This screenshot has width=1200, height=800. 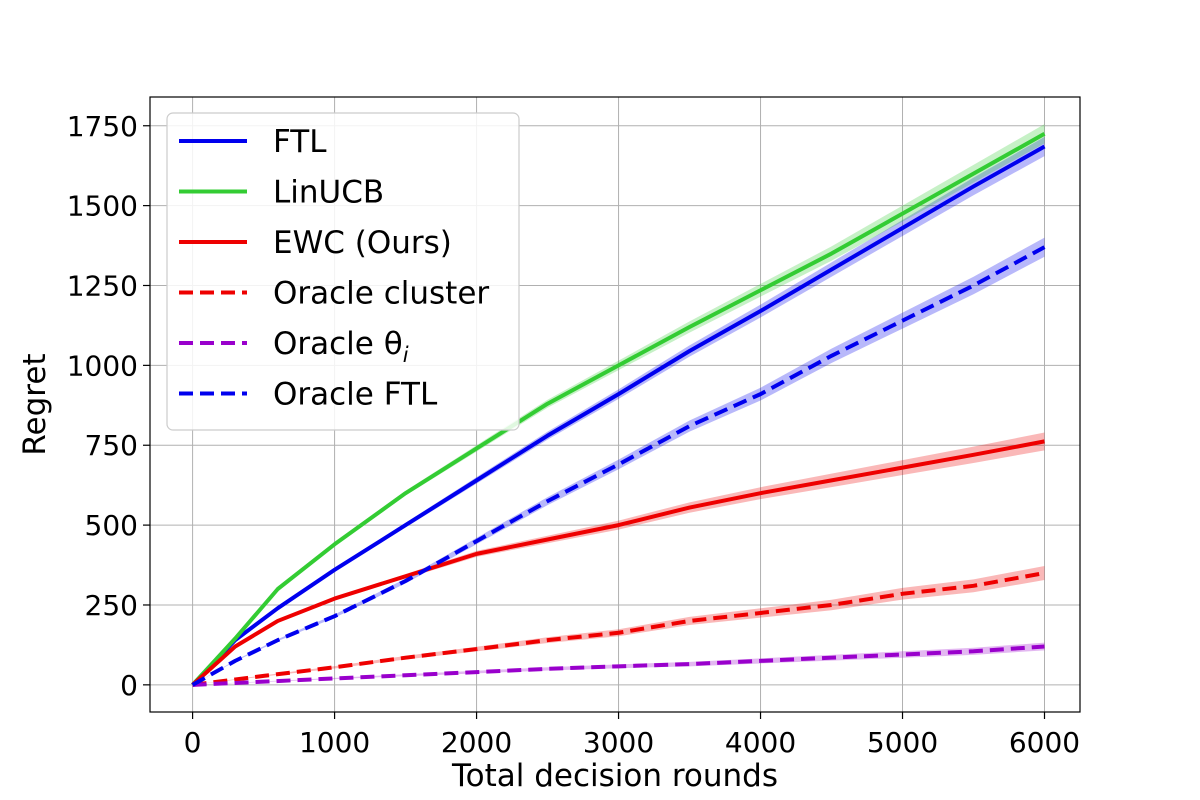 What do you see at coordinates (334, 742) in the screenshot?
I see `x-tick-label: 1000` at bounding box center [334, 742].